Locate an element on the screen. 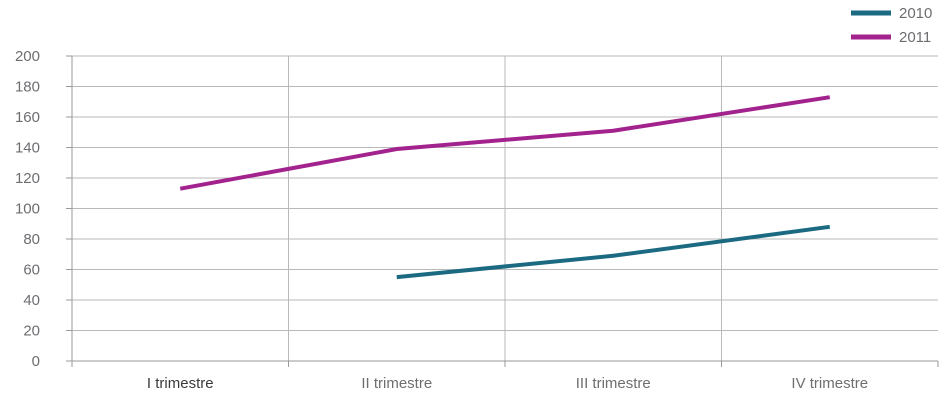 The height and width of the screenshot is (397, 945). y-tick-label: 0 is located at coordinates (36, 361).